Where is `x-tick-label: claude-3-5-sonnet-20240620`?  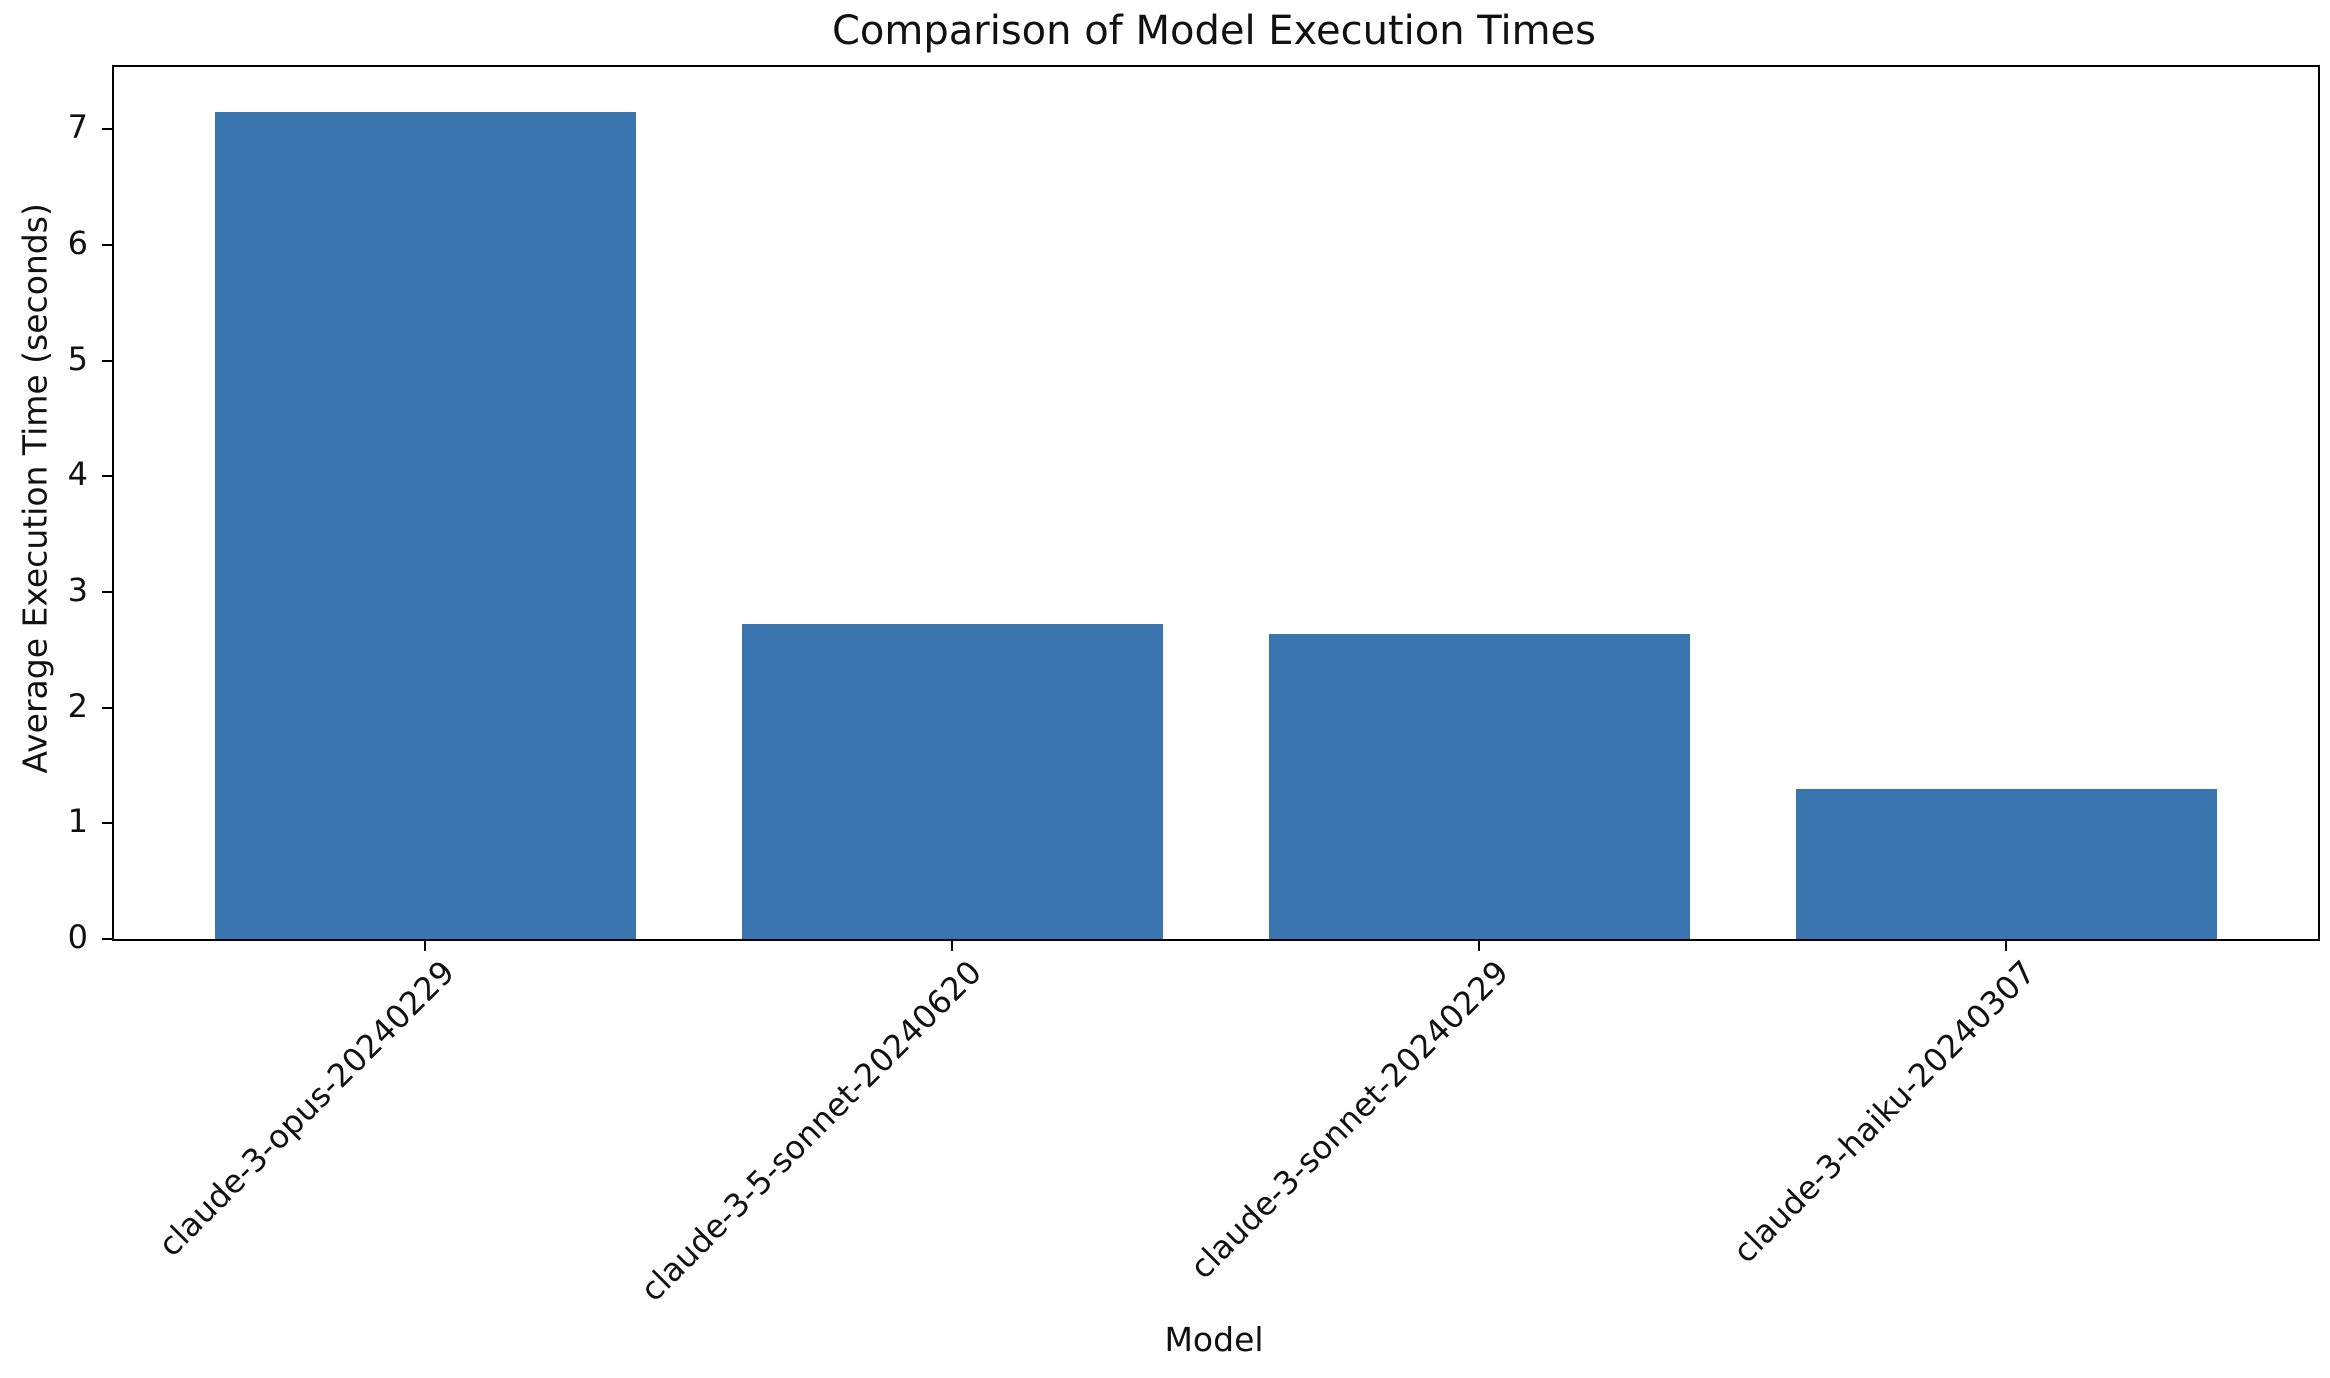 x-tick-label: claude-3-5-sonnet-20240620 is located at coordinates (811, 1131).